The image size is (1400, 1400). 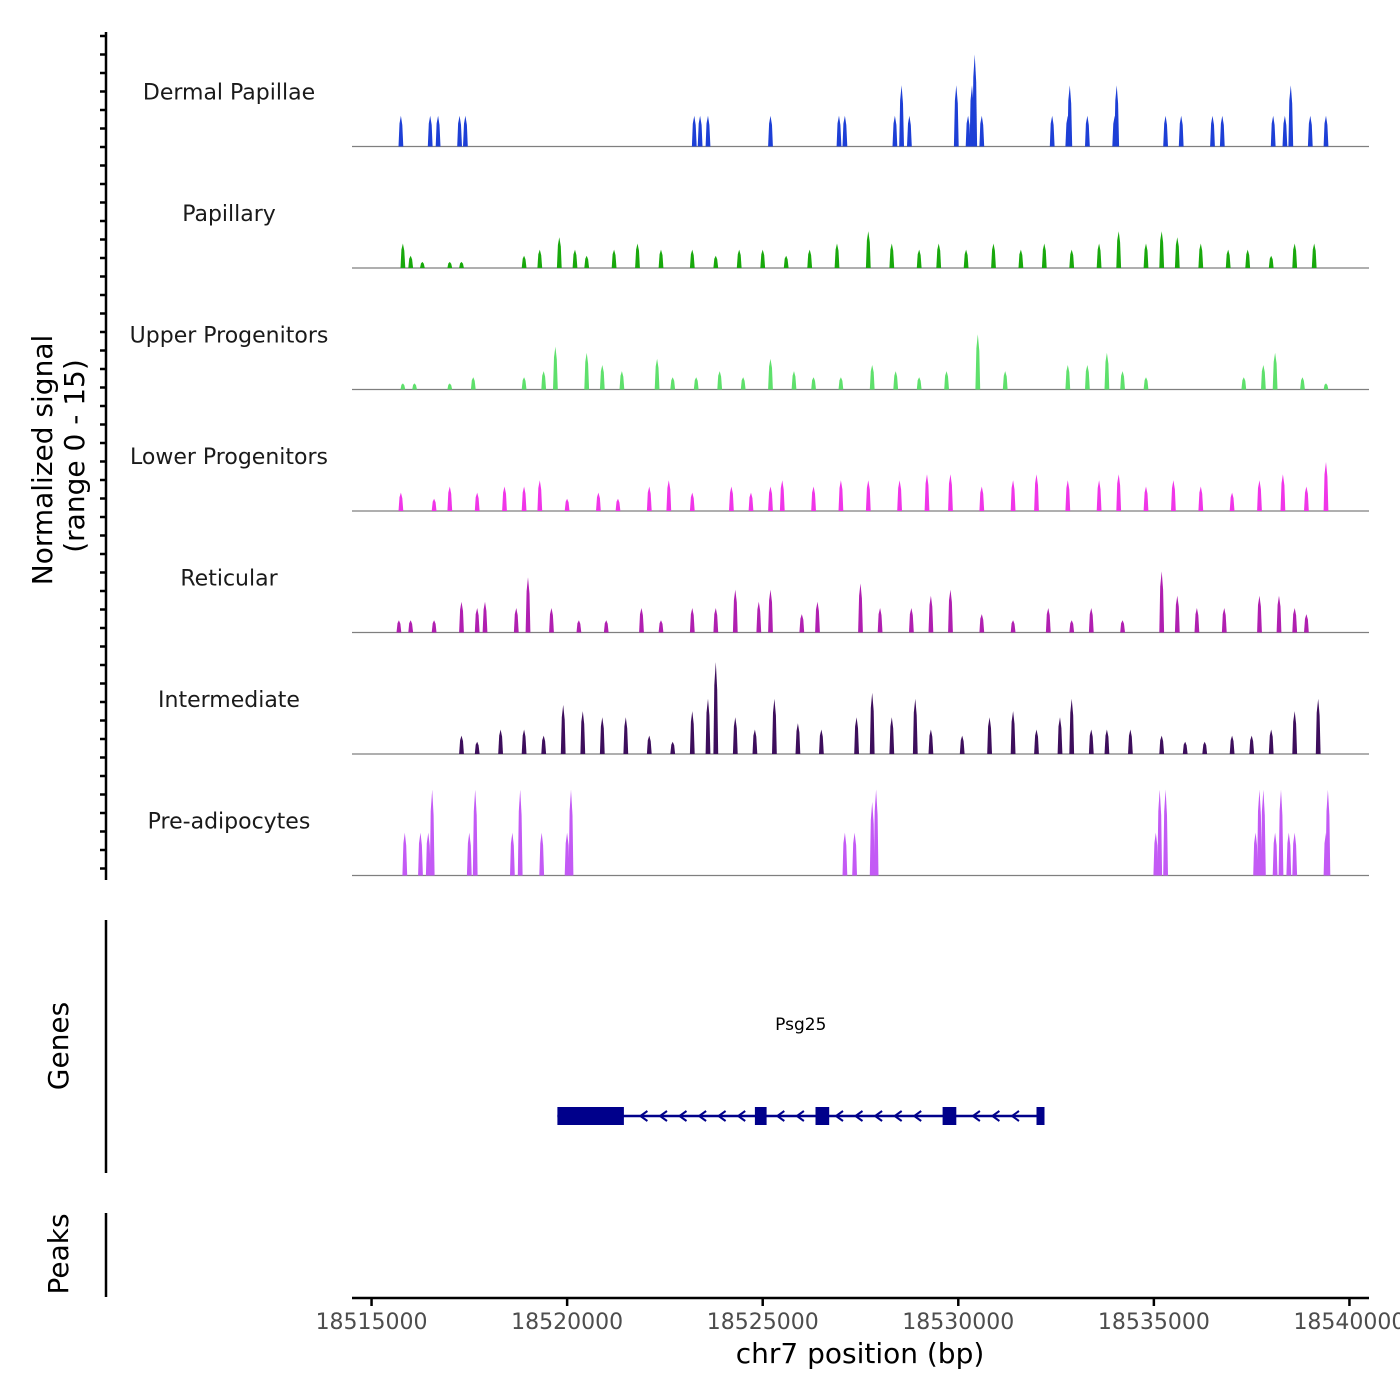 I want to click on x-tick-label: 18525000, so click(x=763, y=1322).